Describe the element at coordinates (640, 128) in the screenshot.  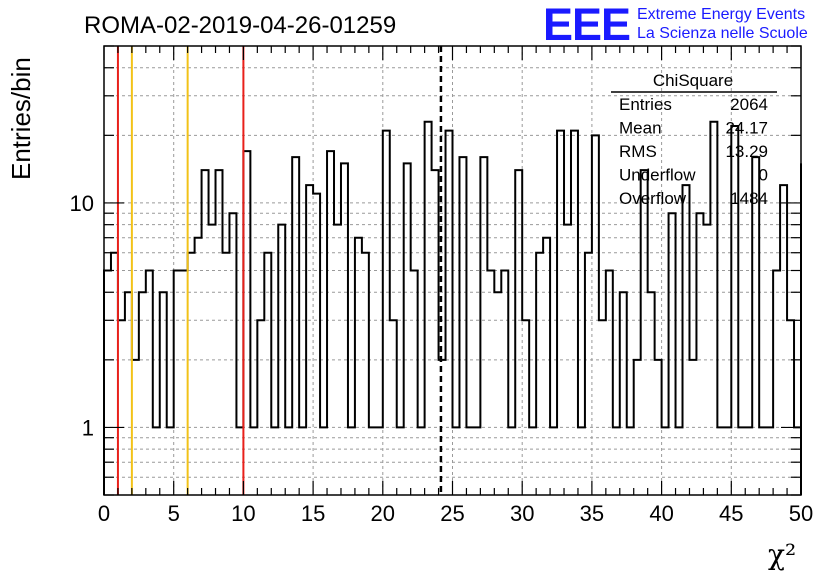
I see `stats-row-label: Mean` at that location.